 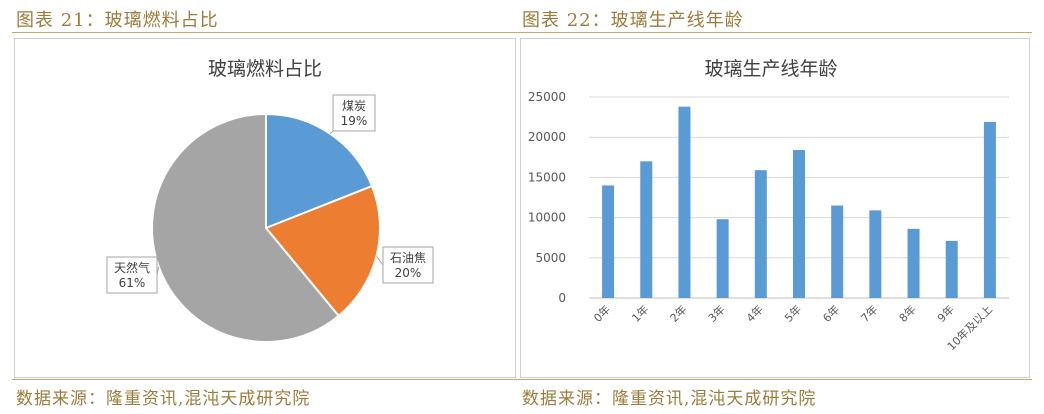 I want to click on divider-top-right, so click(x=776, y=32).